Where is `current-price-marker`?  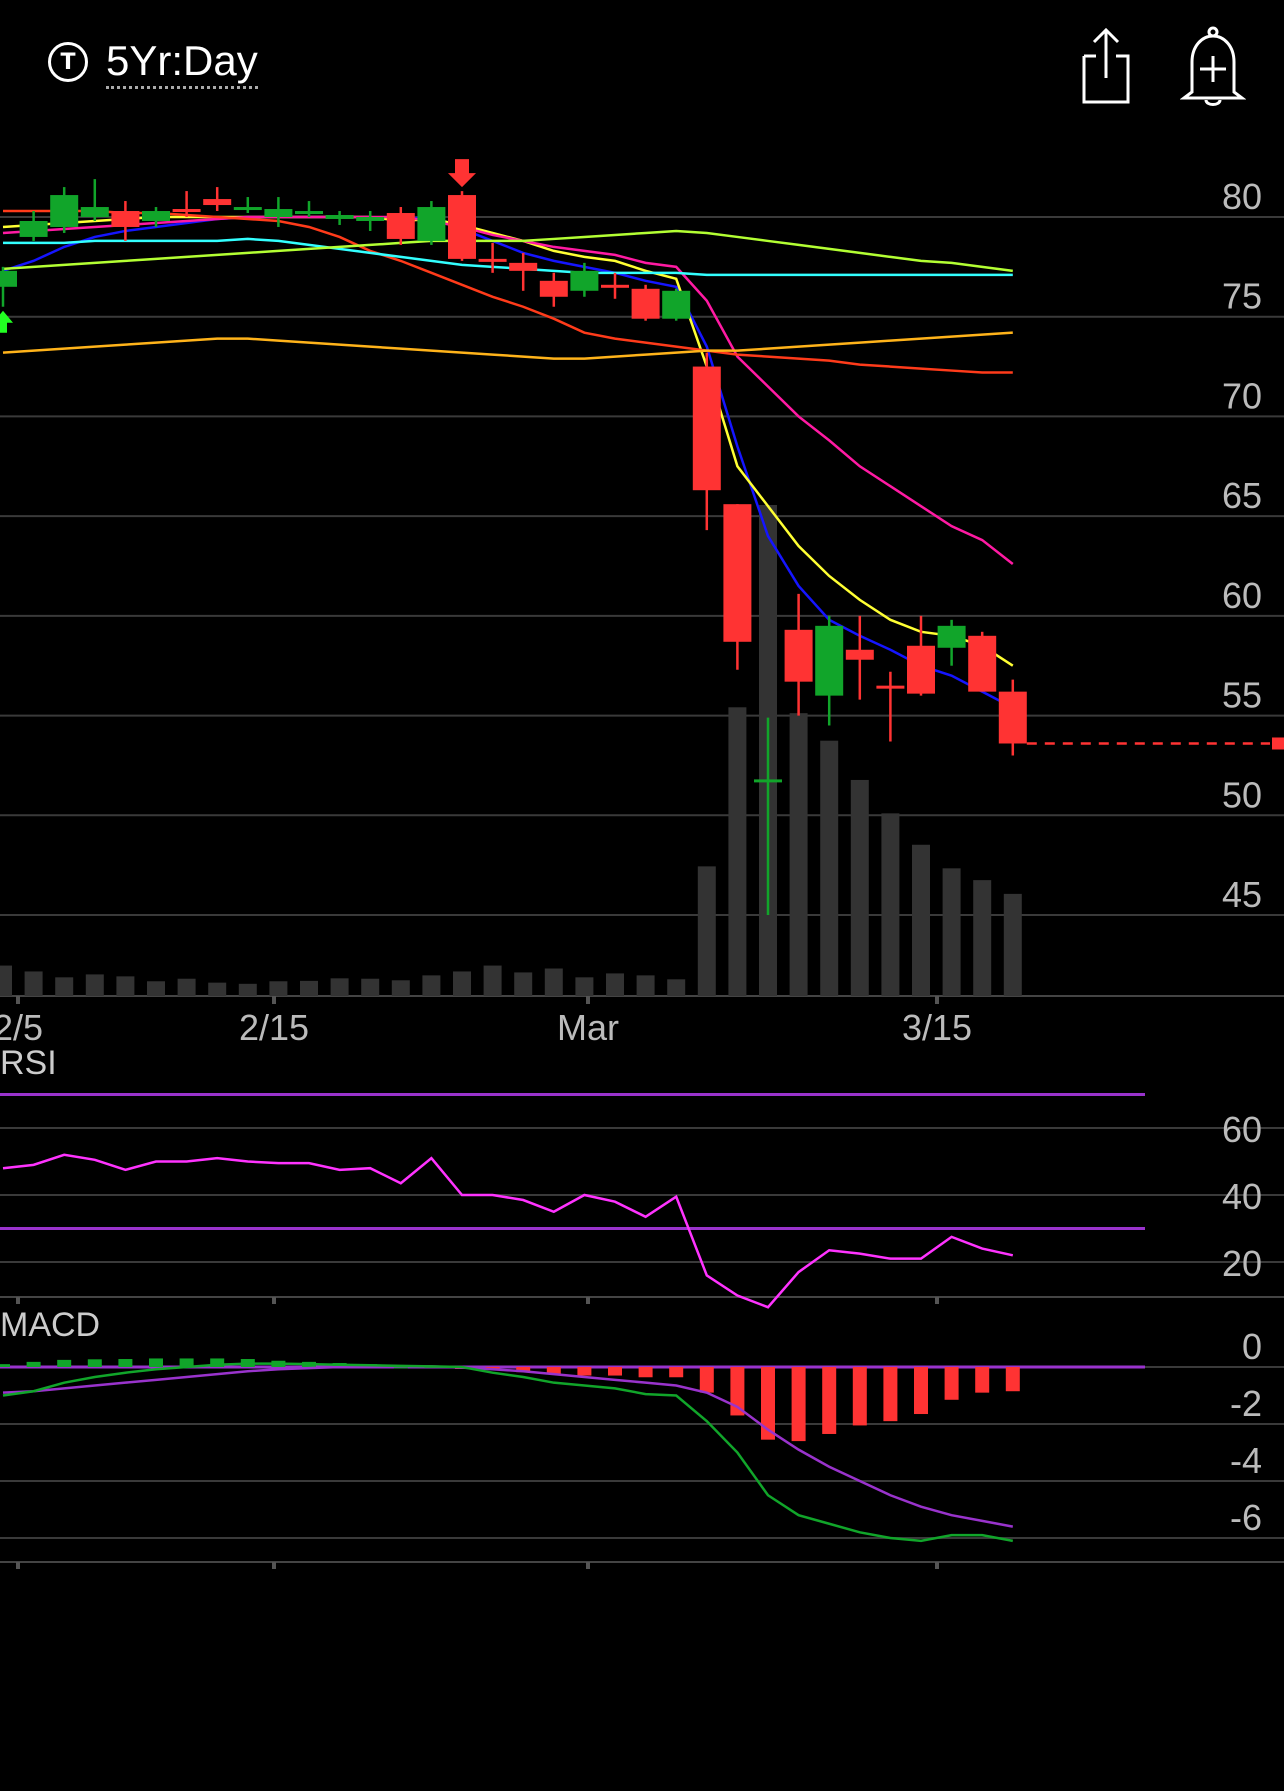
current-price-marker is located at coordinates (1278, 743).